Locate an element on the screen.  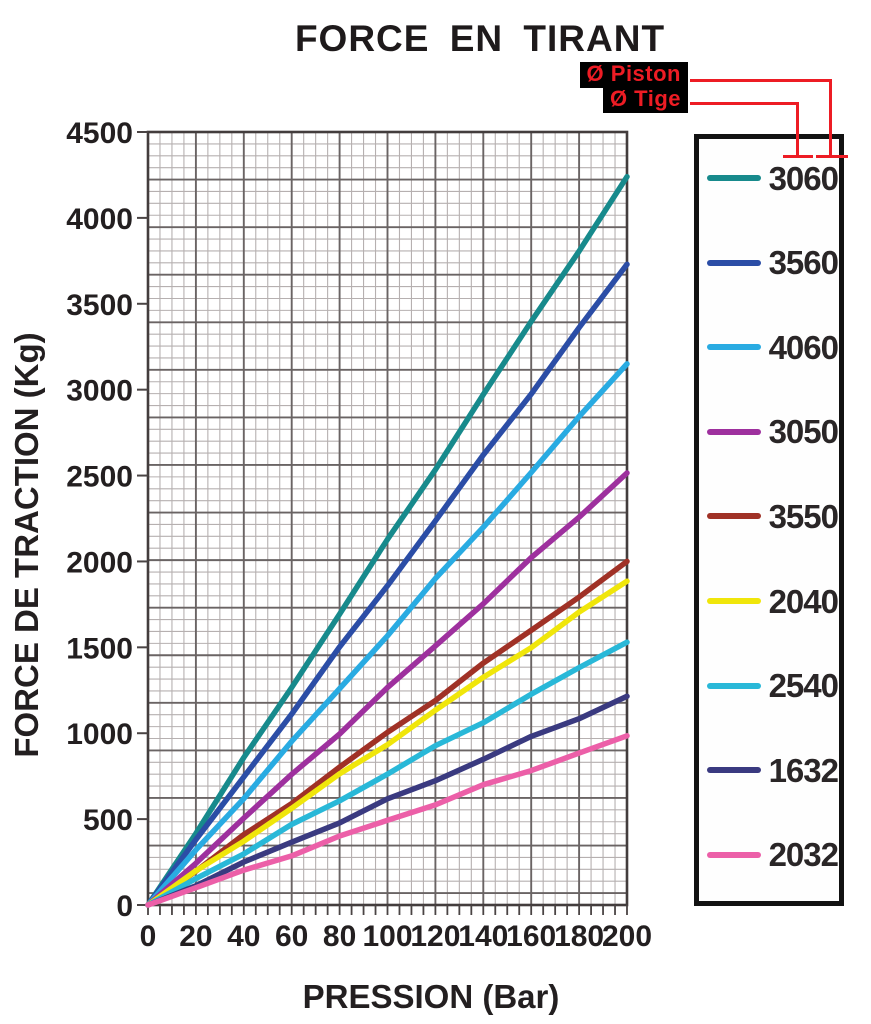
legend: 3060 3560 4060 3050 3550 2040 2540 1632 2032 is located at coordinates (769, 520).